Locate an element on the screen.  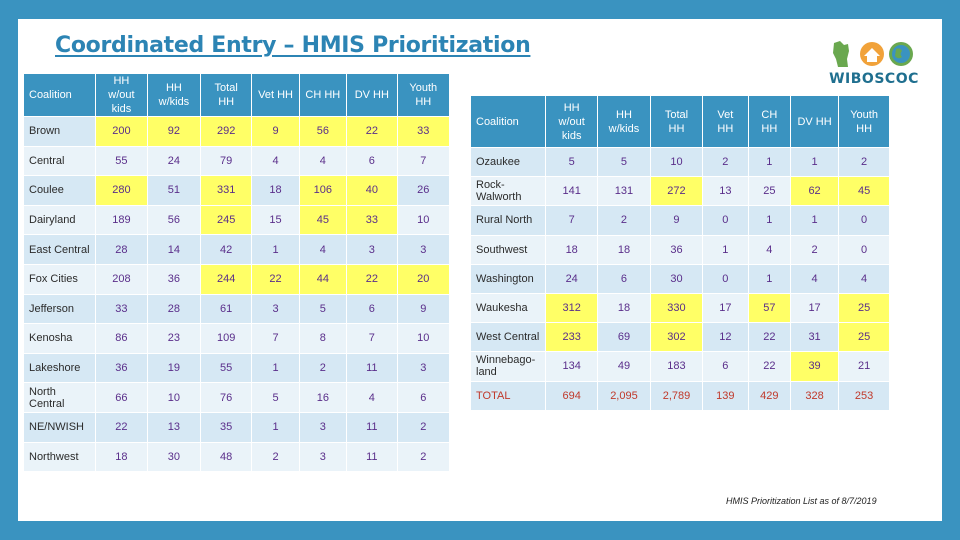
value-cell: 330 is located at coordinates (677, 308).